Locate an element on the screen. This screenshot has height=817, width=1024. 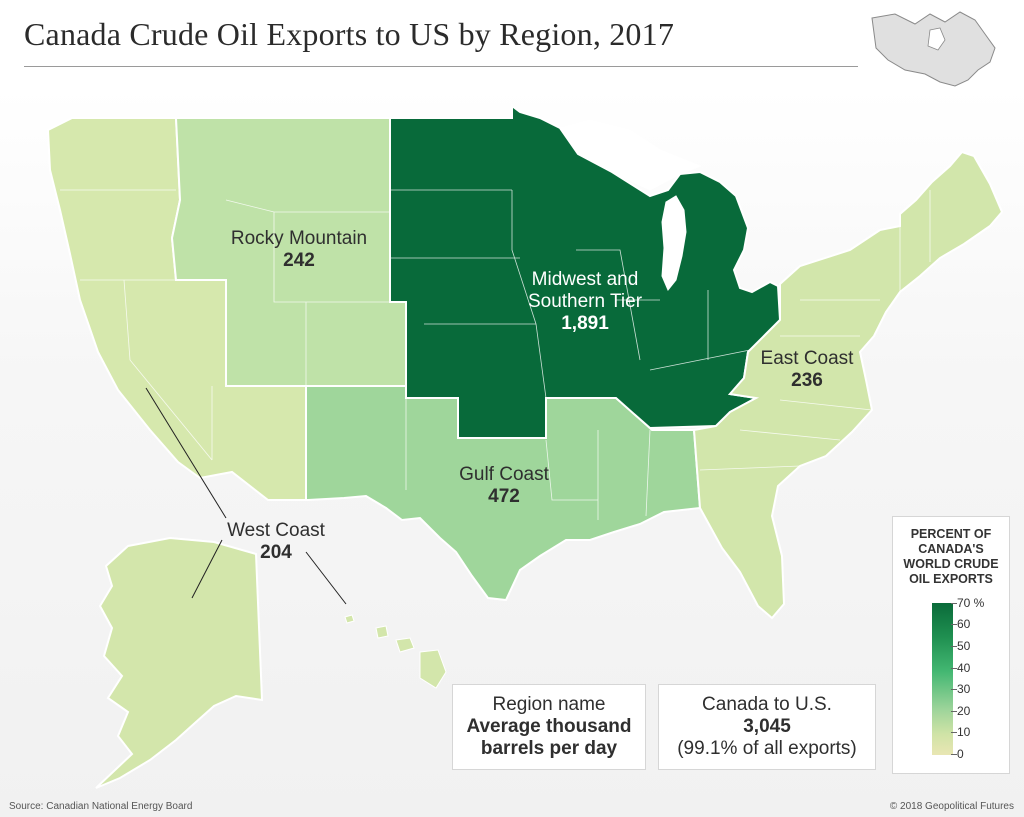
lake-michigan is located at coordinates (674, 243).